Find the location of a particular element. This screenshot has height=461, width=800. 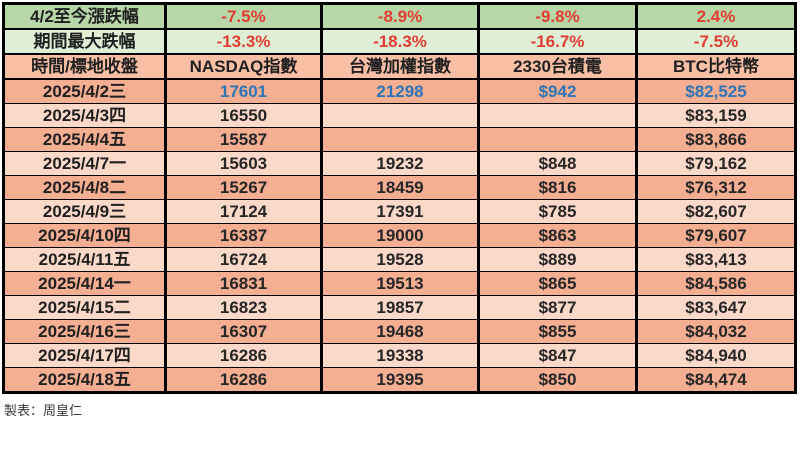

summary-nasdaq-change: -7.5% is located at coordinates (243, 16).